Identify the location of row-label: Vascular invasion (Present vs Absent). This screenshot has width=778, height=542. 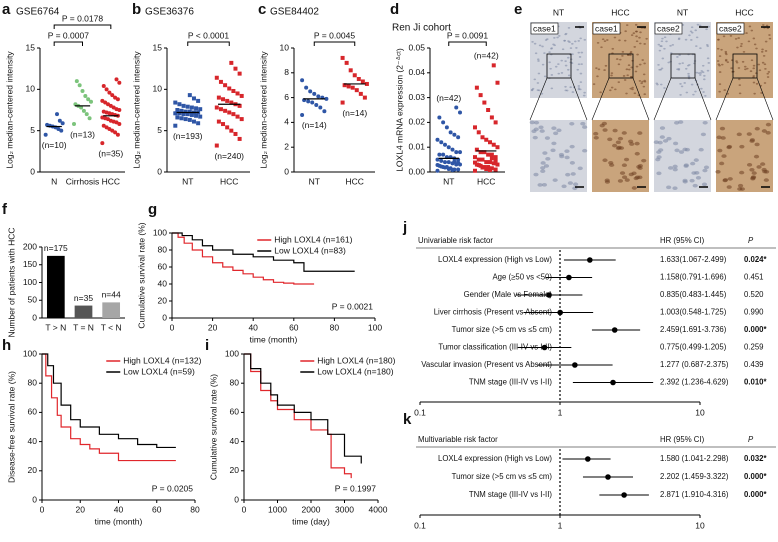
(486, 364).